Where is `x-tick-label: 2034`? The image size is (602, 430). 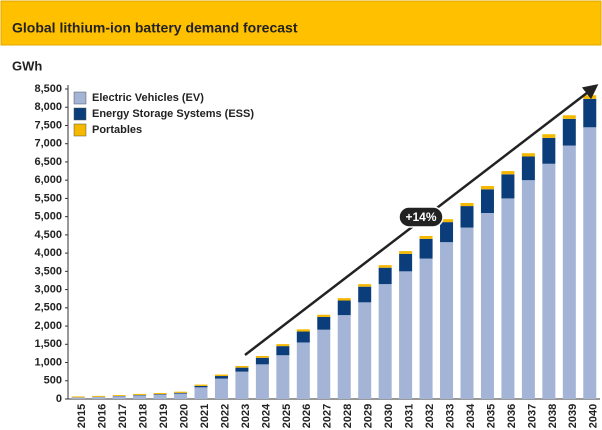
x-tick-label: 2034 is located at coordinates (471, 415).